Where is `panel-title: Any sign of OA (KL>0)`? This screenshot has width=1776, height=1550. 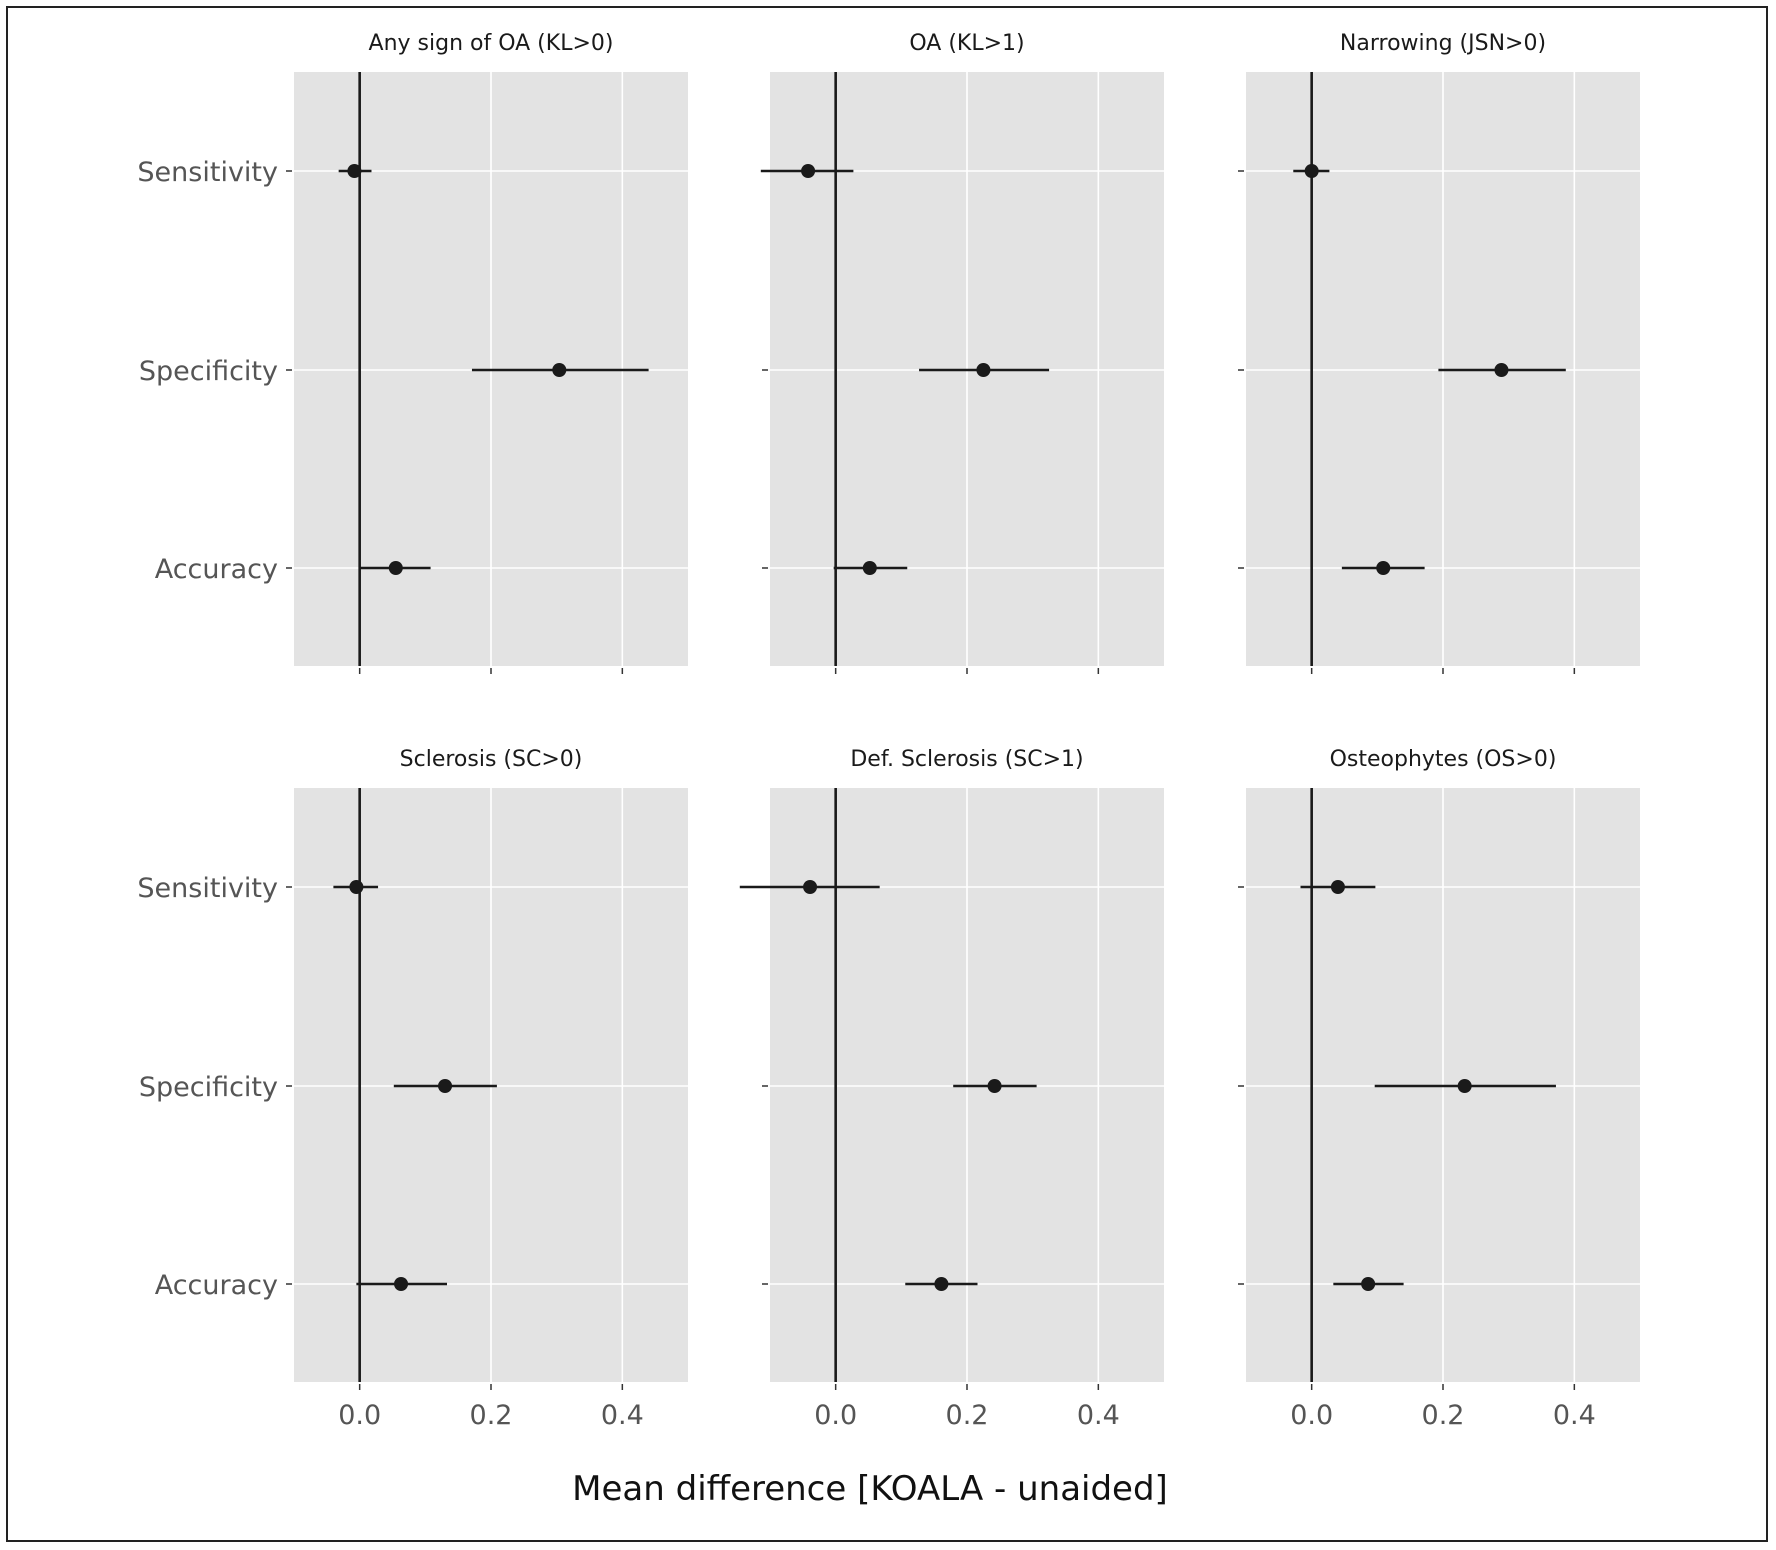 panel-title: Any sign of OA (KL>0) is located at coordinates (491, 43).